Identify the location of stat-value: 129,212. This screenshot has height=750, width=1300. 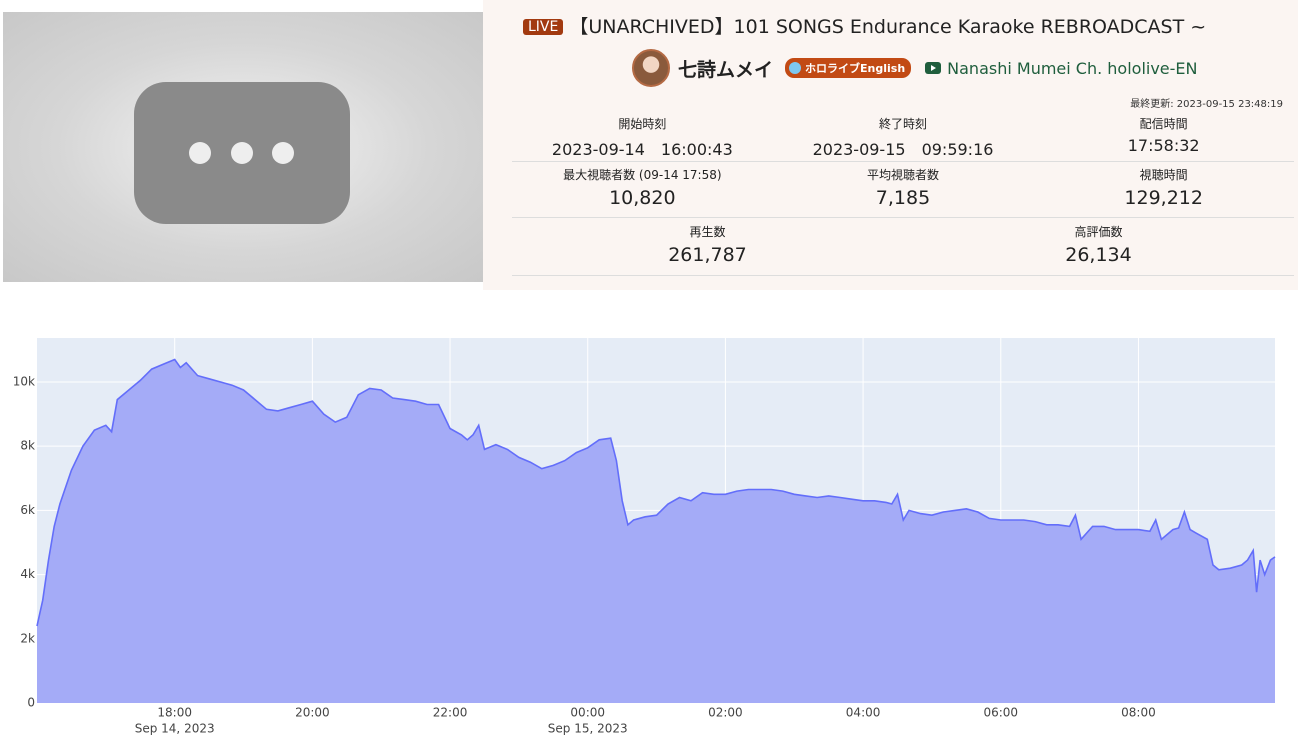
(1163, 198).